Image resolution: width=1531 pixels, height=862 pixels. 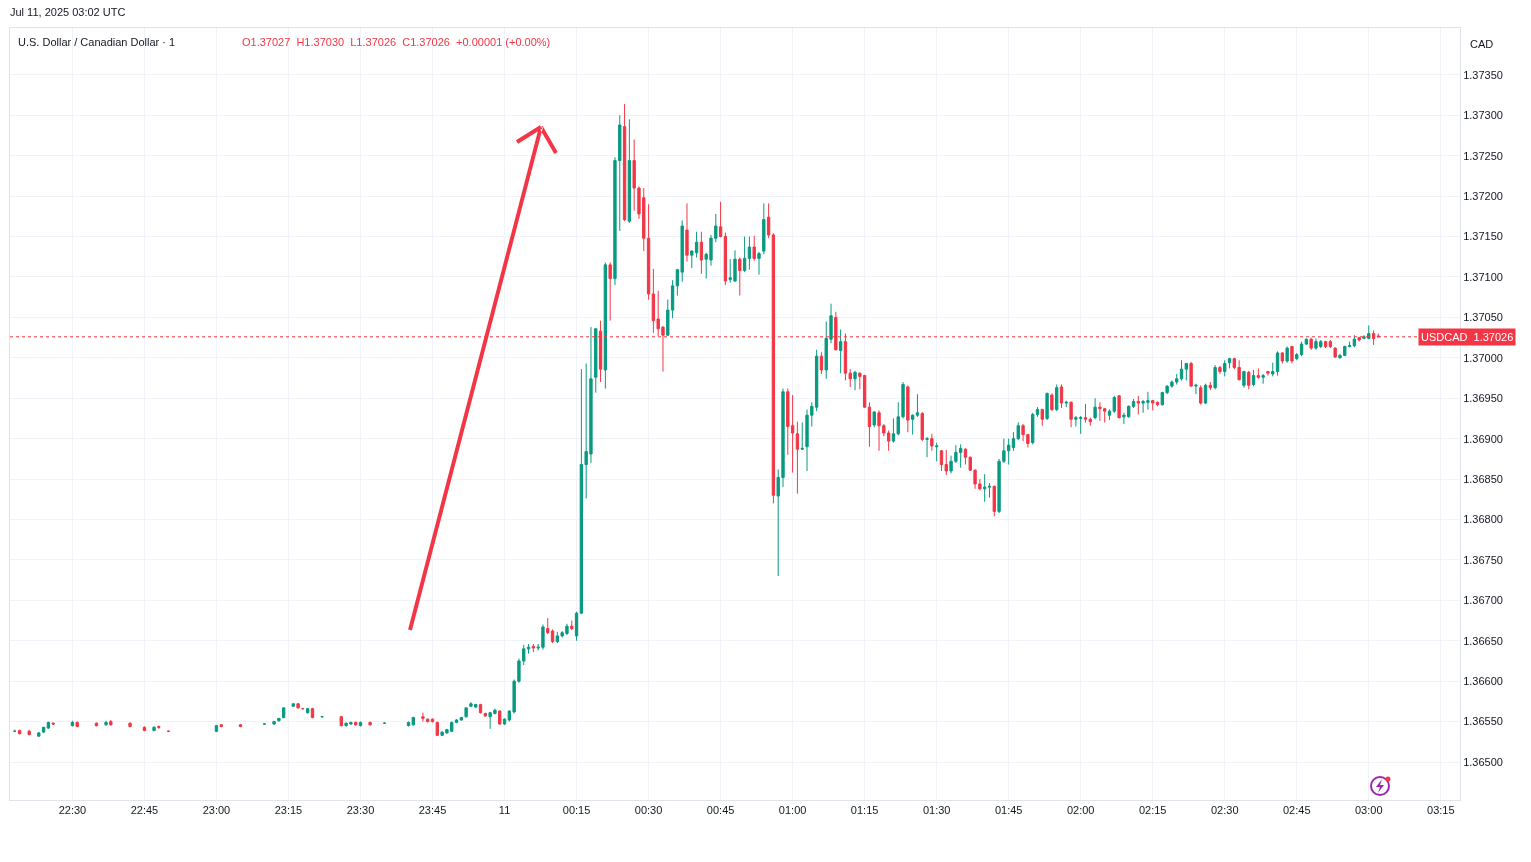 I want to click on x-tick-label: 23:00, so click(x=216, y=810).